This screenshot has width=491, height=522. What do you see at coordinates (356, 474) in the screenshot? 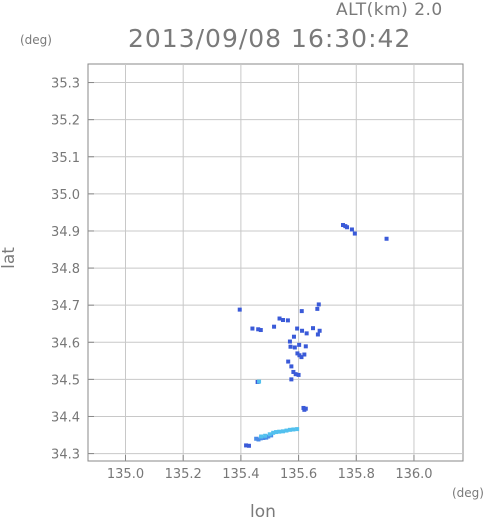
I see `x-tick-label: 135.8` at bounding box center [356, 474].